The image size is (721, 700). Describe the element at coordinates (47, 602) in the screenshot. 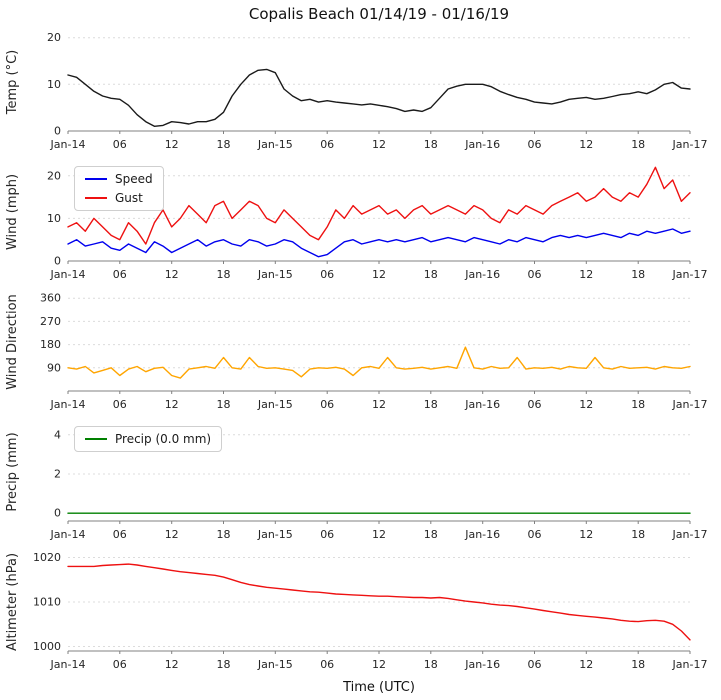

I see `y-tick-label: 1010` at that location.